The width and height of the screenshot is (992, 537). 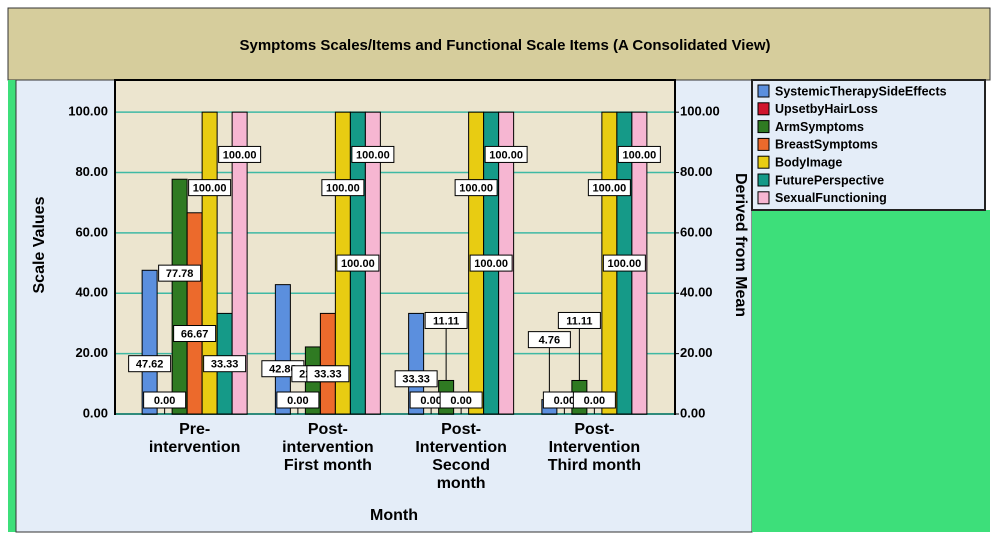 I want to click on y-tick-label: 40.00, so click(x=91, y=292).